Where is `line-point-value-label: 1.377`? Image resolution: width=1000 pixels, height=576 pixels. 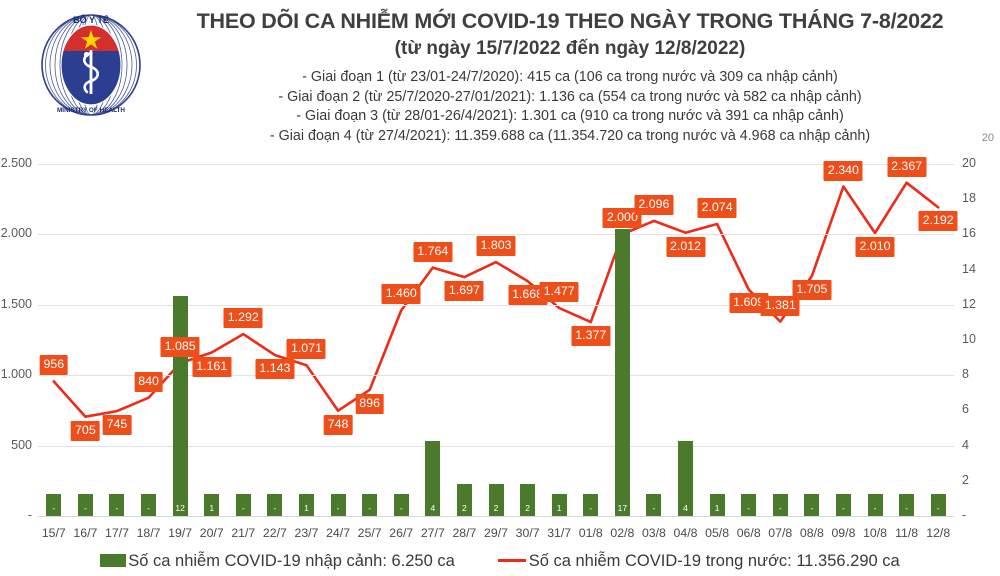 line-point-value-label: 1.377 is located at coordinates (591, 336).